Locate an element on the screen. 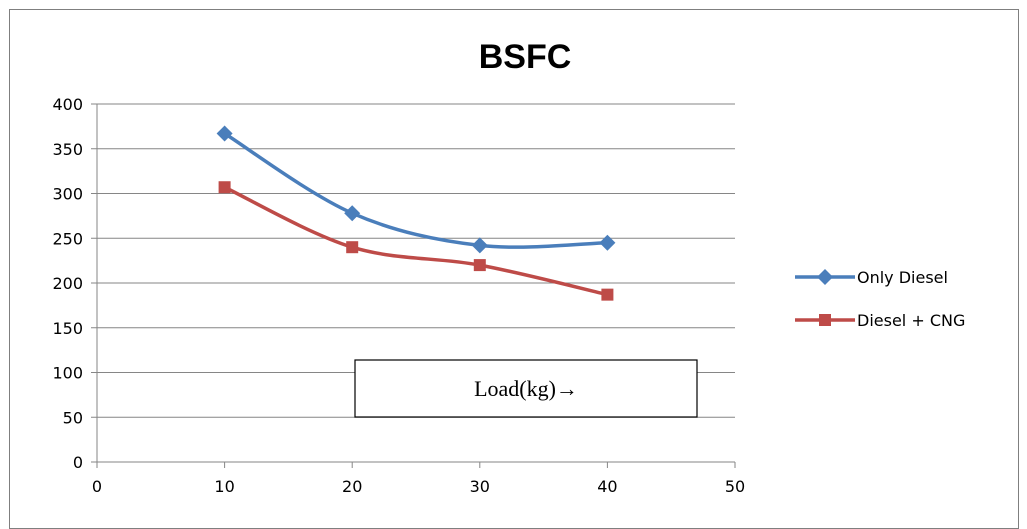 This screenshot has height=529, width=1027. y-tick-labels: 0 50 100 150 200 250 300 350 400 is located at coordinates (67, 283).